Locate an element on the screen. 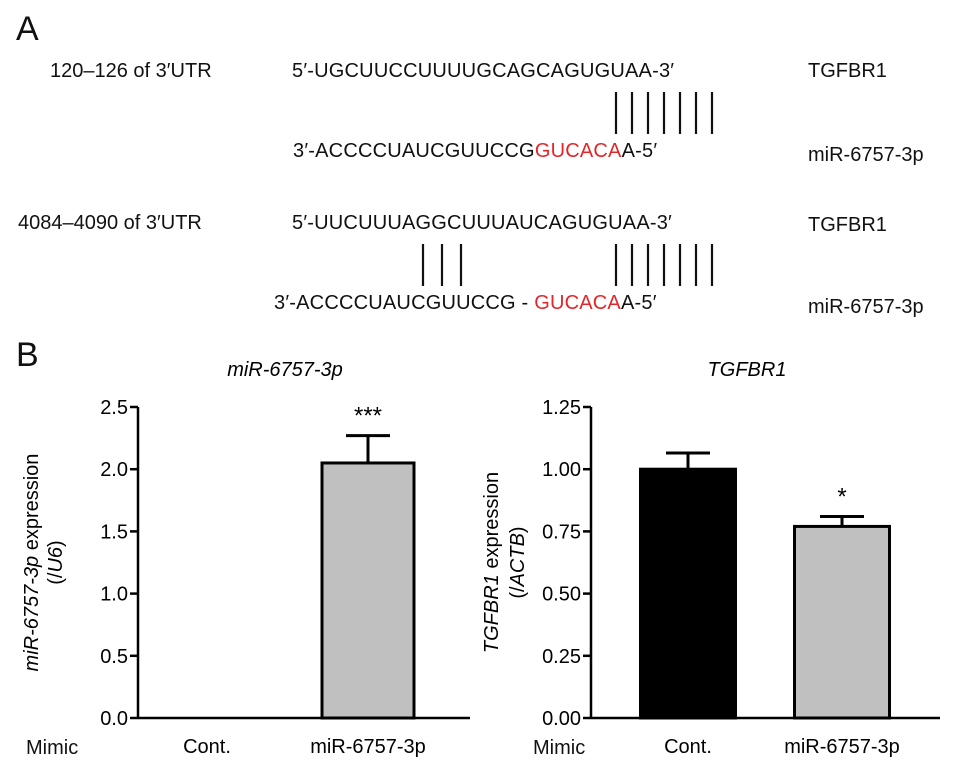 The image size is (969, 775). base-pairing-lines is located at coordinates (567, 189).